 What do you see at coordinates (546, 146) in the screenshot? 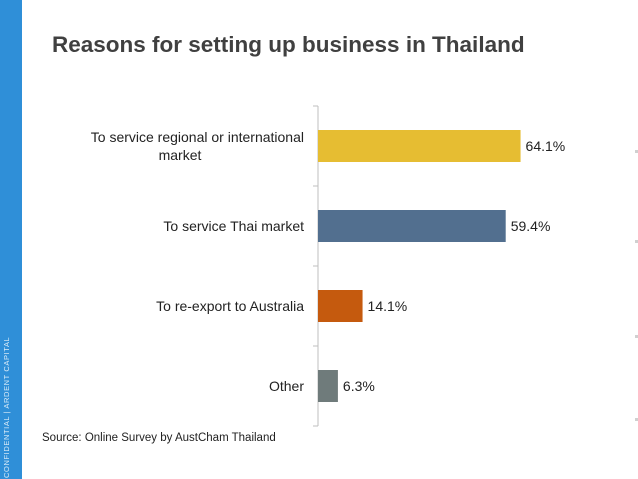
I see `data-label: 64.1%` at bounding box center [546, 146].